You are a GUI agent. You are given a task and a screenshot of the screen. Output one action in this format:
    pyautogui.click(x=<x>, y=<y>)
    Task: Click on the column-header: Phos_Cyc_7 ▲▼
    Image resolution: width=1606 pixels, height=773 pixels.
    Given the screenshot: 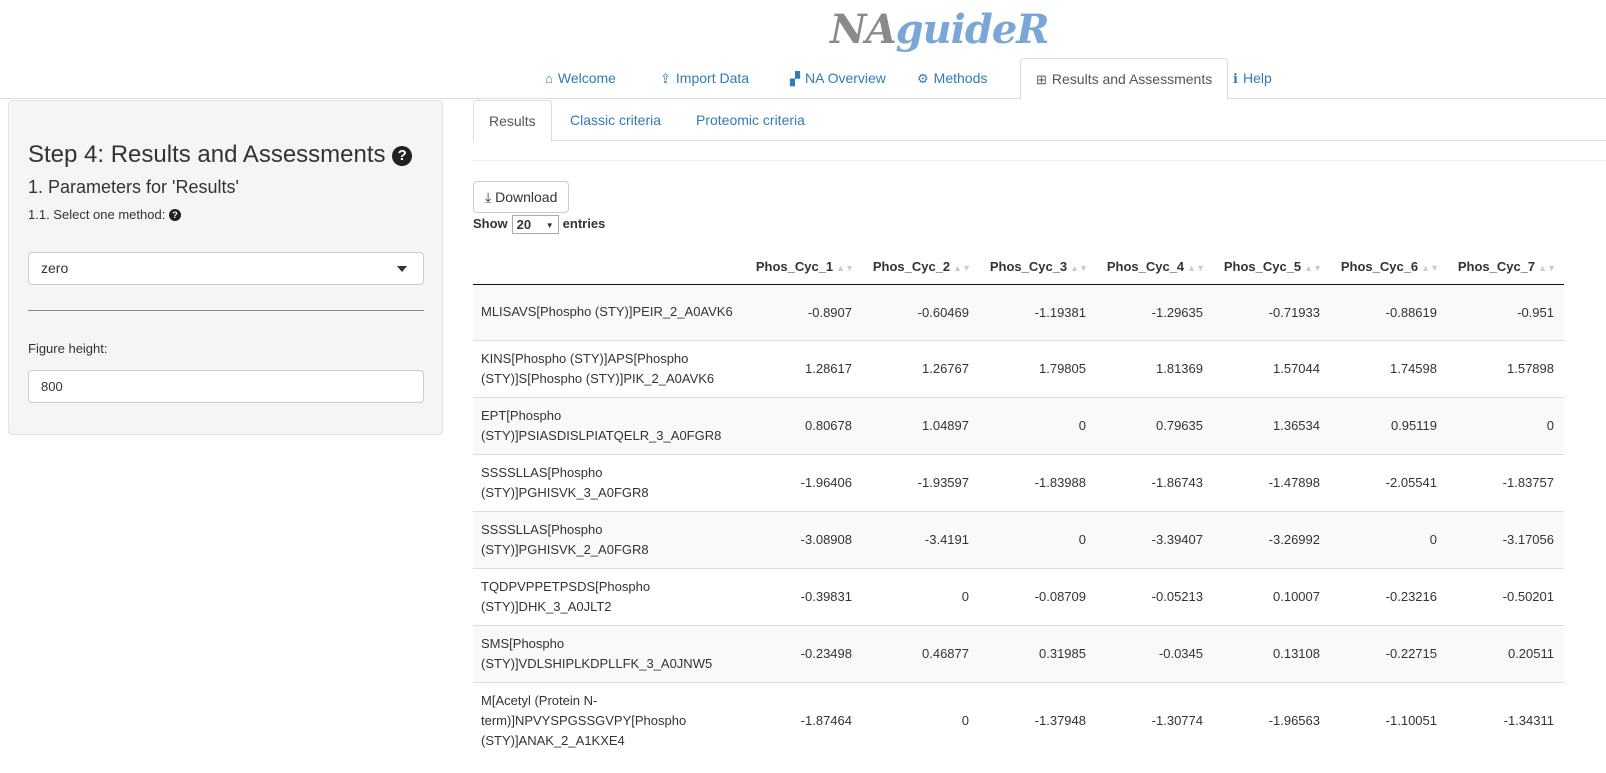 What is the action you would take?
    pyautogui.click(x=1505, y=267)
    